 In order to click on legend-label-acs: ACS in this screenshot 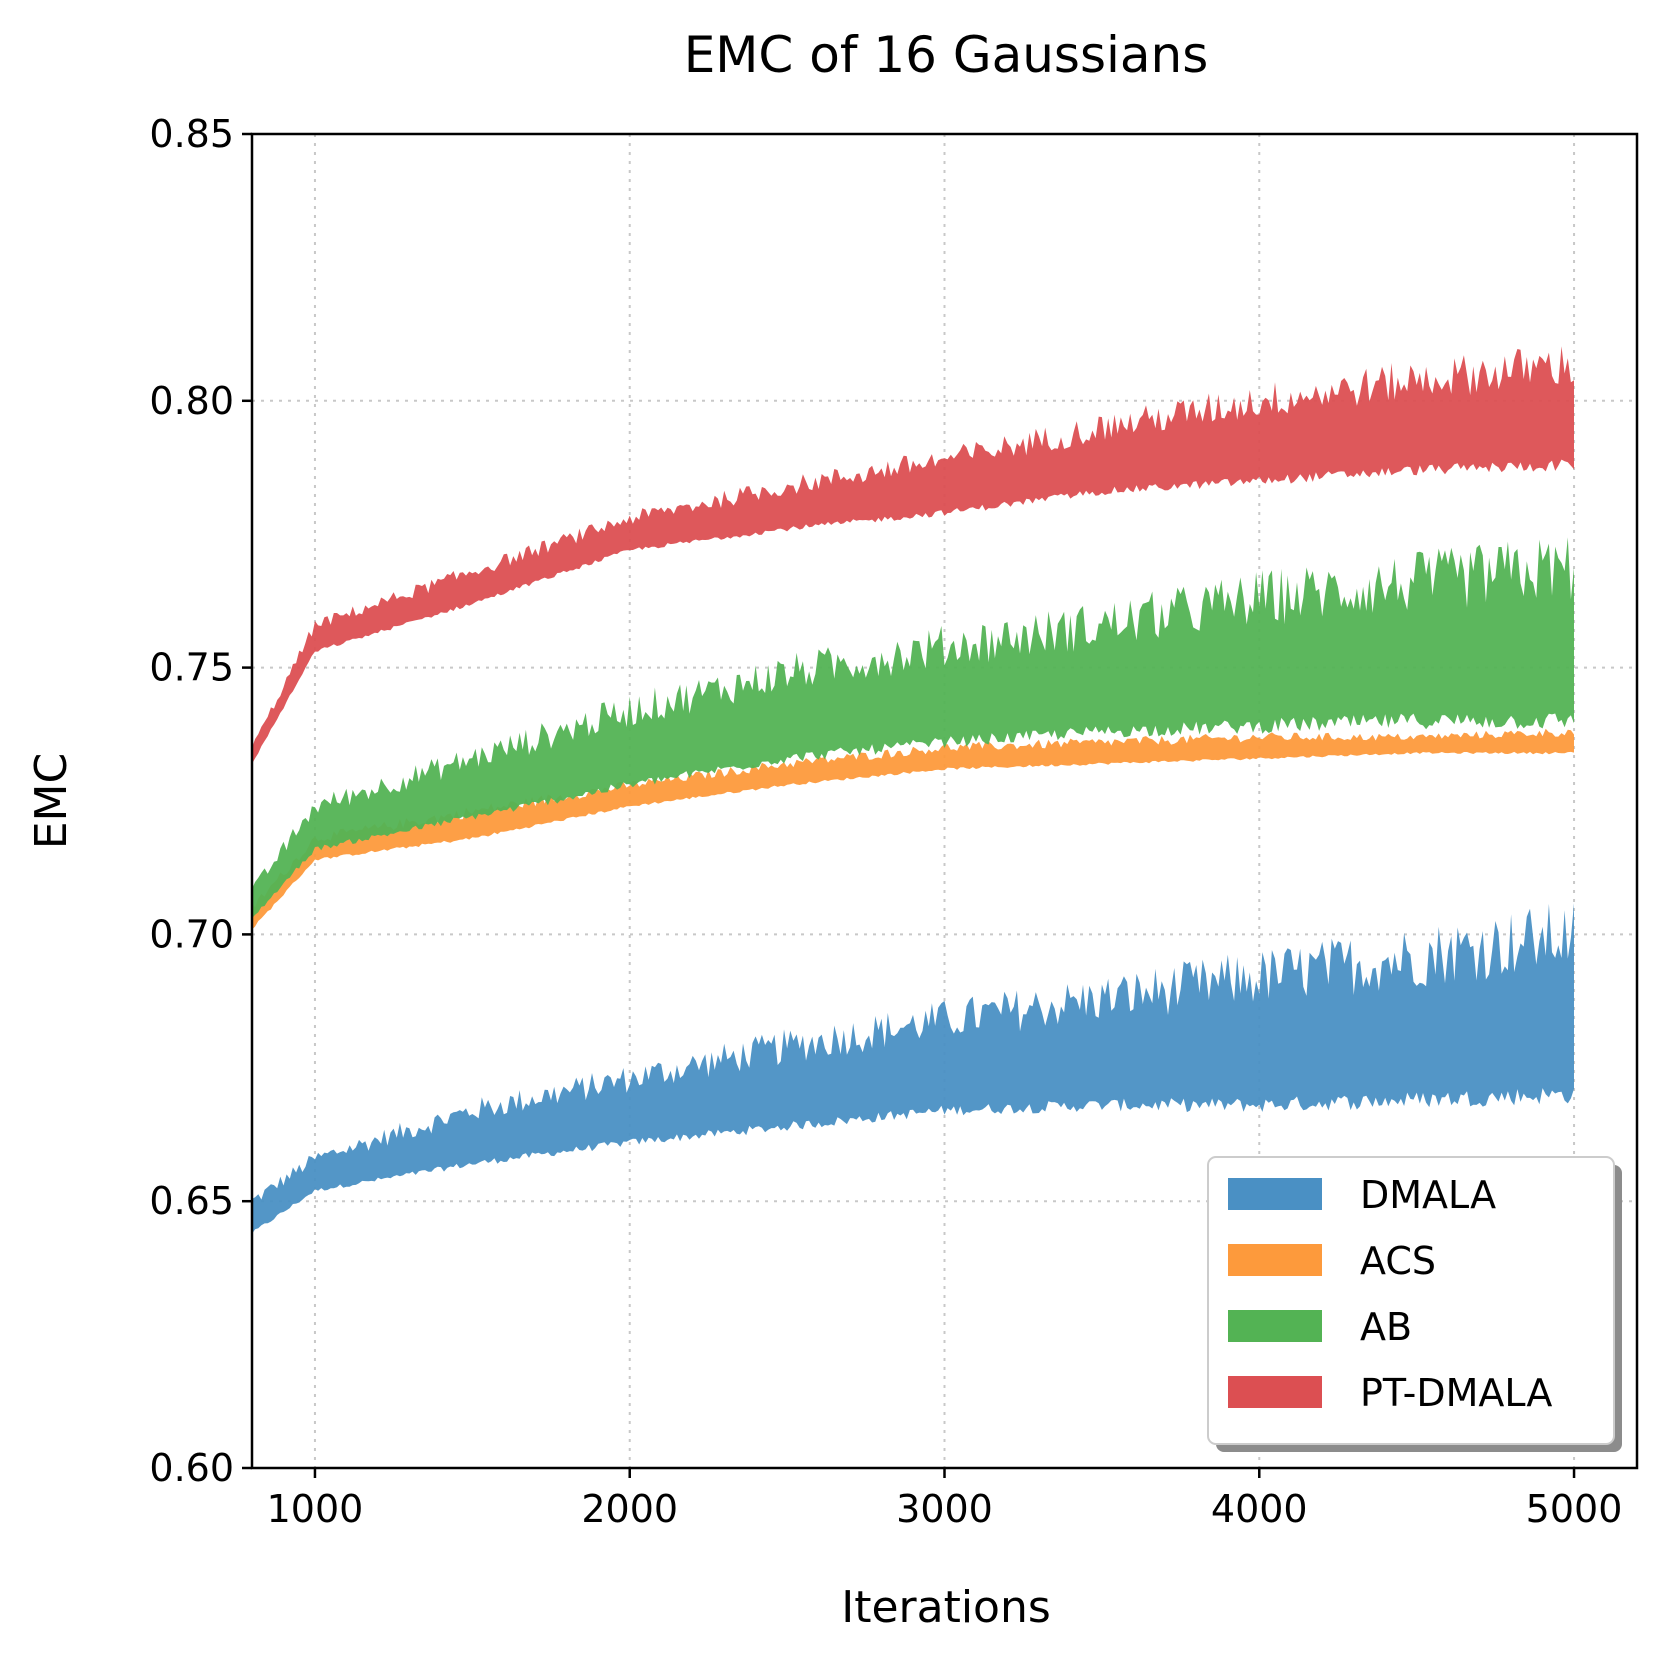, I will do `click(1398, 1261)`.